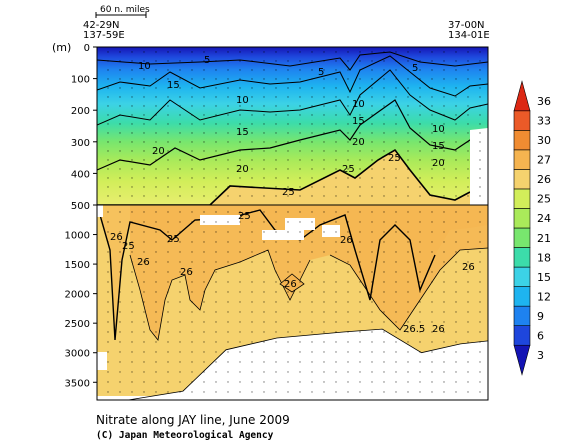 The width and height of the screenshot is (570, 441). Describe the element at coordinates (292, 177) in the screenshot. I see `upper-warm-zone` at that location.